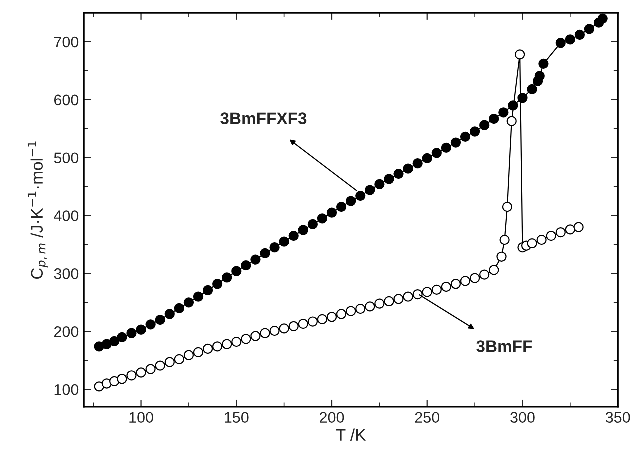 The width and height of the screenshot is (632, 464). I want to click on x-tick-label: 250, so click(427, 418).